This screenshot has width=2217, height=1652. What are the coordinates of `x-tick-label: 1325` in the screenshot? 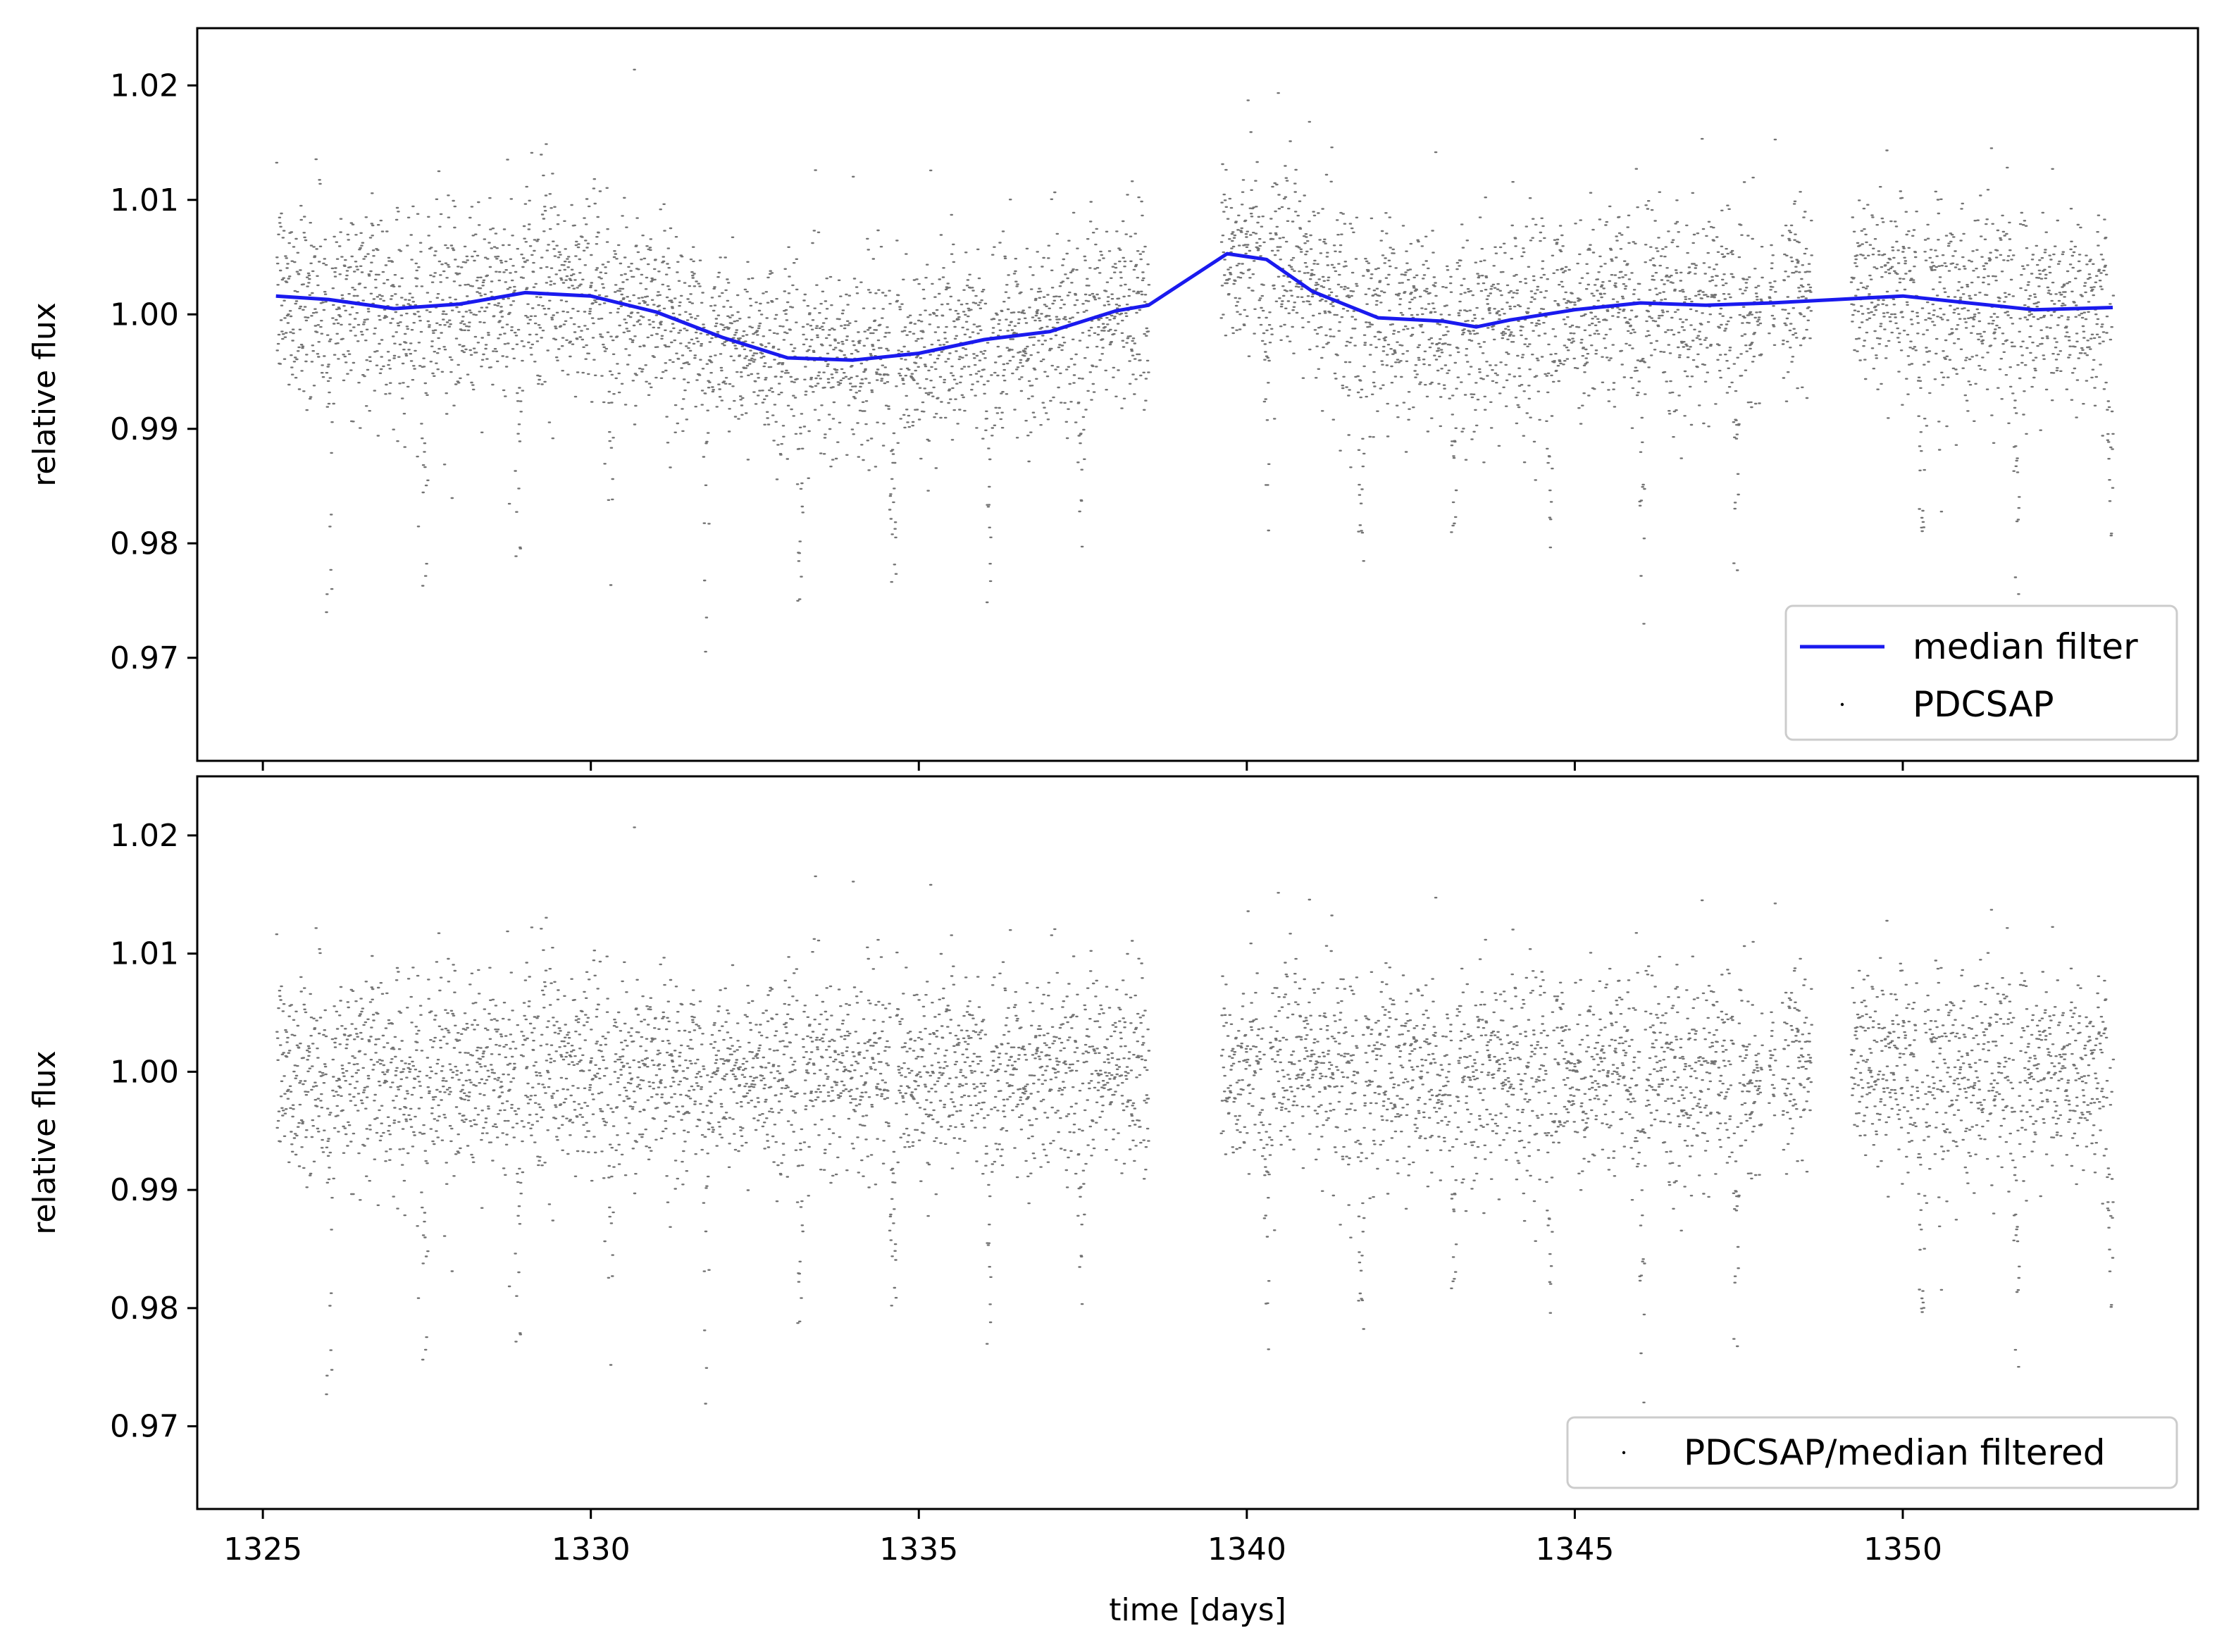 It's located at (262, 1549).